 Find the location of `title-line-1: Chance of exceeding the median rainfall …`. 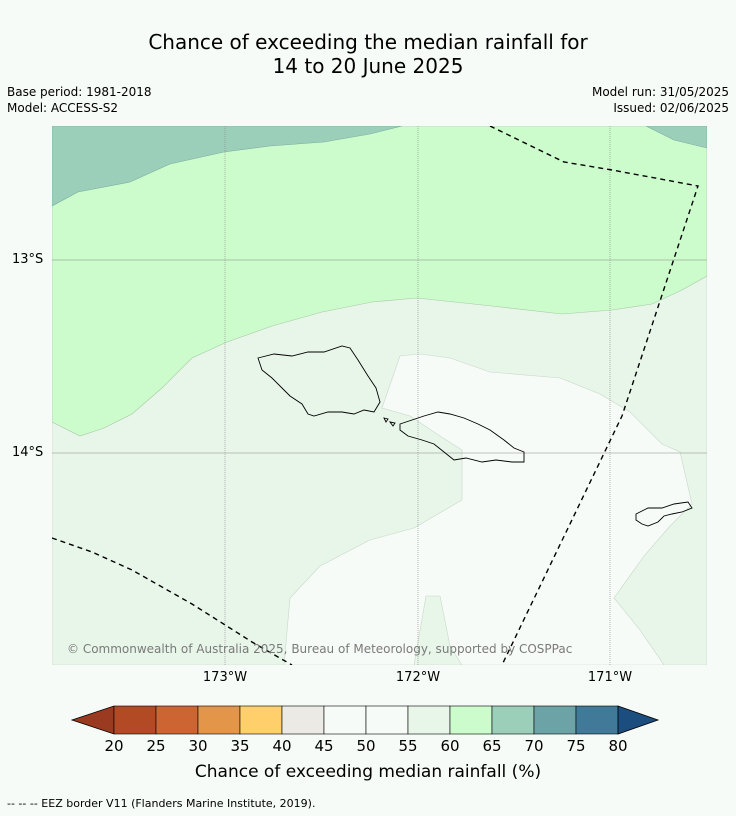

title-line-1: Chance of exceeding the median rainfall … is located at coordinates (368, 42).